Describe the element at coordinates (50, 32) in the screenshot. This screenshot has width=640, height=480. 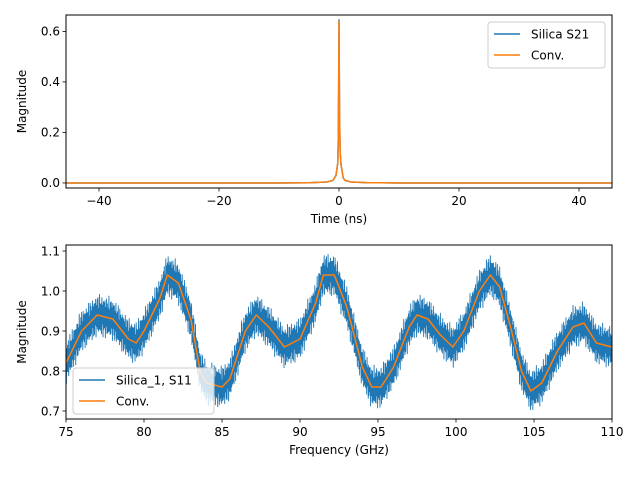
I see `y-tick-label: 0.6` at that location.